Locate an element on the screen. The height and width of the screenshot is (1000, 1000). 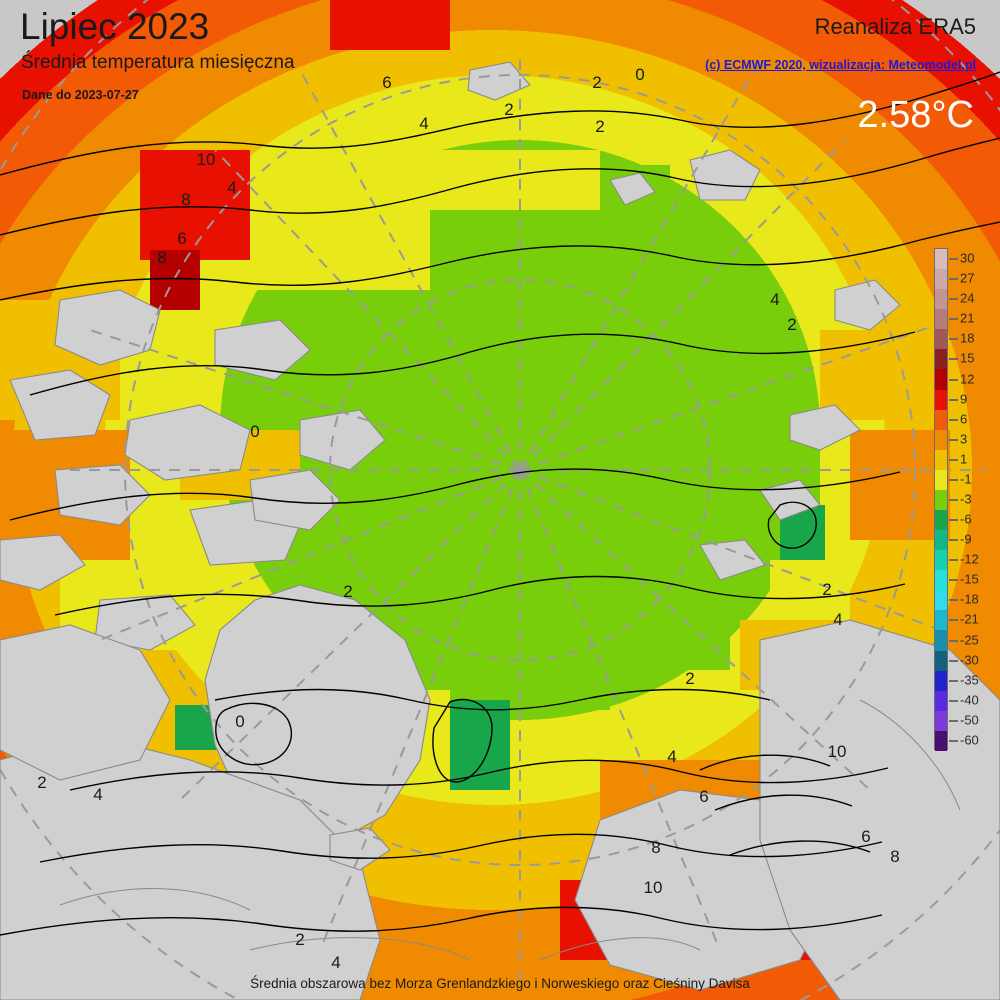
colorbar-tick-label: -30 is located at coordinates (969, 660).